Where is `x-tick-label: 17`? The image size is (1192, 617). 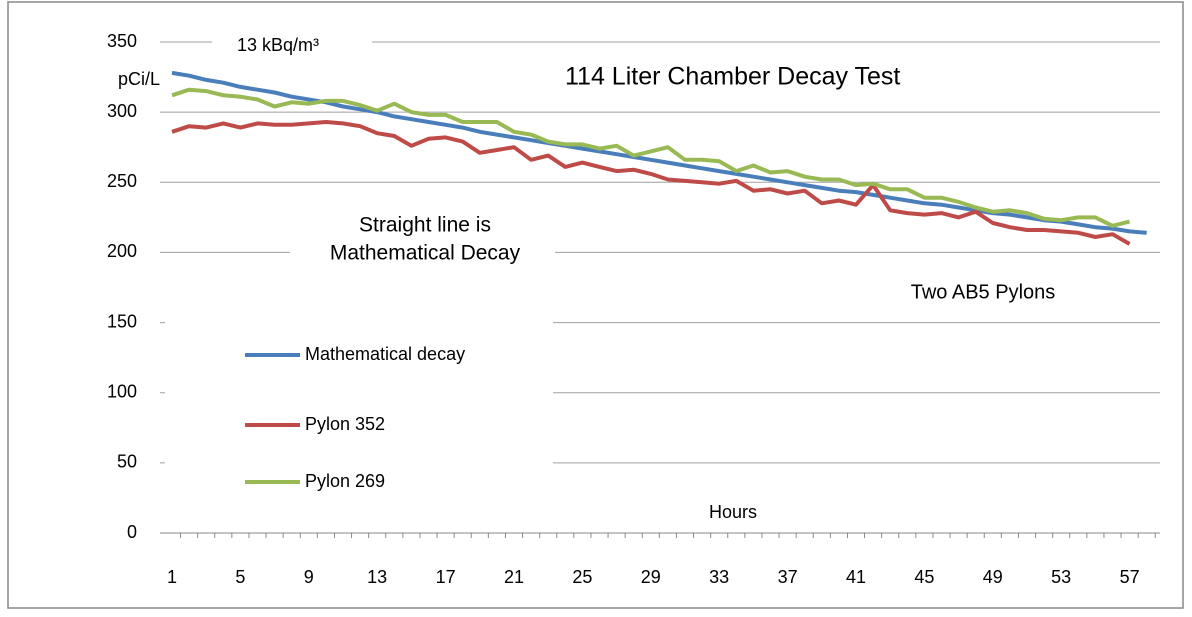
x-tick-label: 17 is located at coordinates (446, 577).